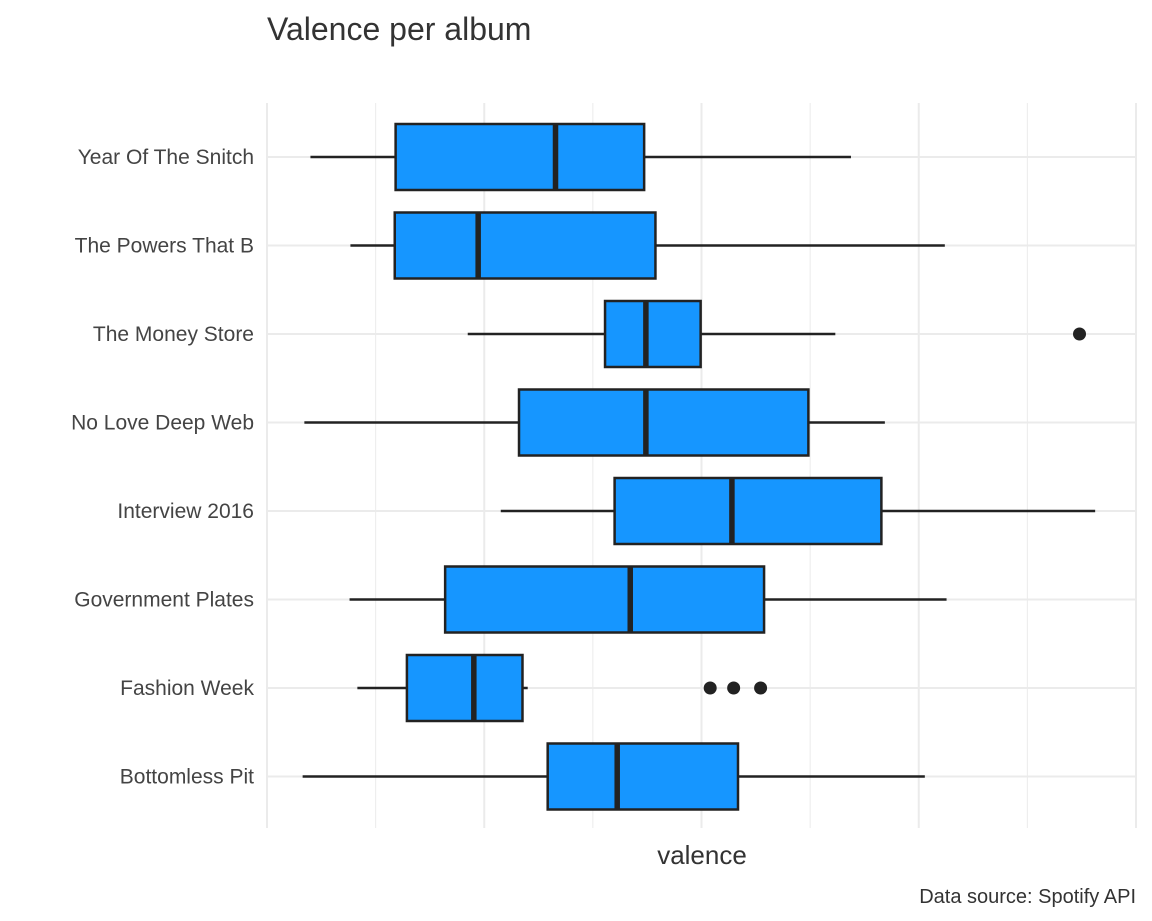 The height and width of the screenshot is (921, 1152). I want to click on x-axis-label: valence, so click(702, 855).